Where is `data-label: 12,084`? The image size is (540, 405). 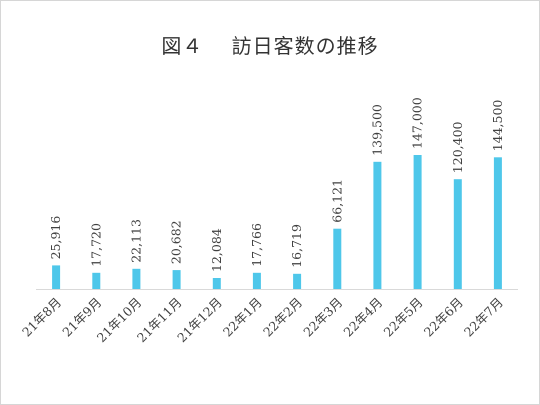 data-label: 12,084 is located at coordinates (216, 250).